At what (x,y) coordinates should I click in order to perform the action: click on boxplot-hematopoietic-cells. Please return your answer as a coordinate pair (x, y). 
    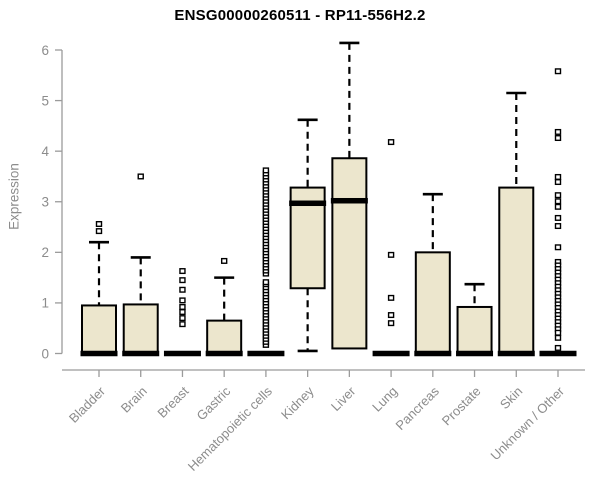
    Looking at the image, I should click on (266, 262).